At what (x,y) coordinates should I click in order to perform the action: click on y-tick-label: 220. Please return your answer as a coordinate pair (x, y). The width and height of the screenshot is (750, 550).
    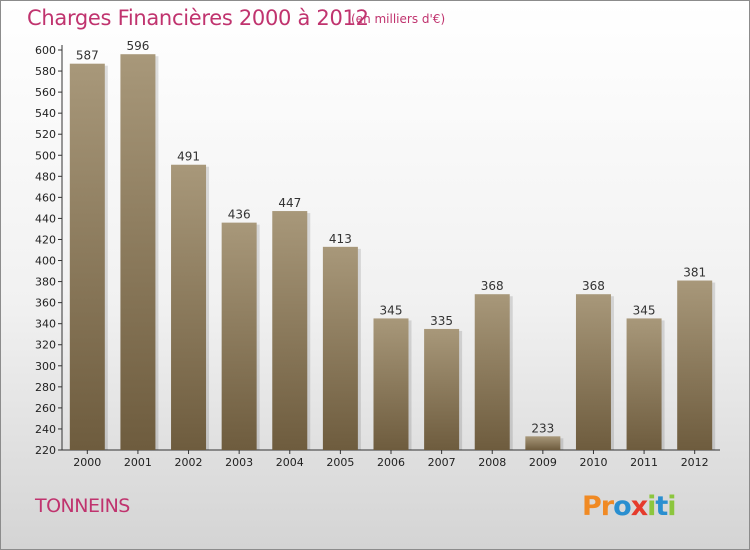
    Looking at the image, I should click on (45, 450).